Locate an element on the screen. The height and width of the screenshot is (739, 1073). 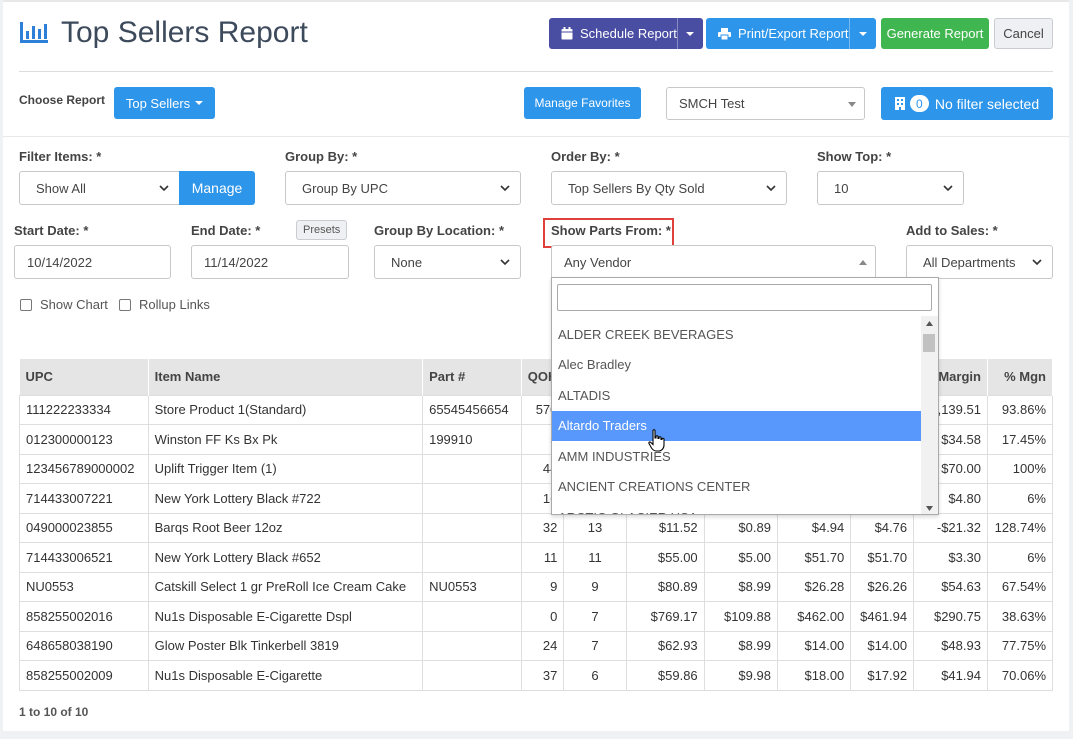
table-cell: 32 is located at coordinates (542, 527).